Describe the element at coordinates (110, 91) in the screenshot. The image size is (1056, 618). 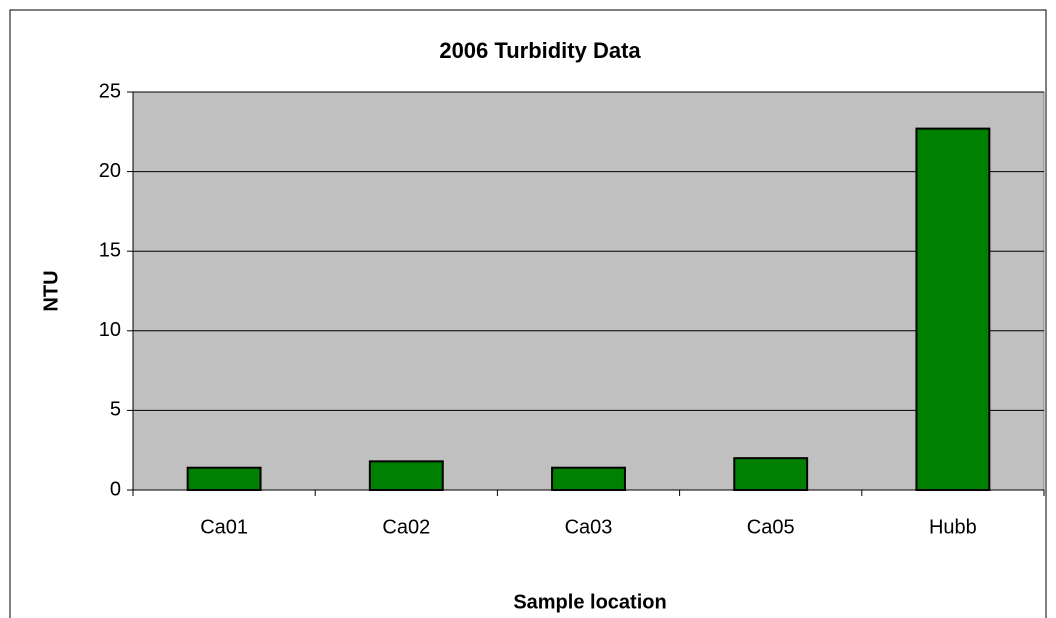
I see `y-tick-label: 25` at that location.